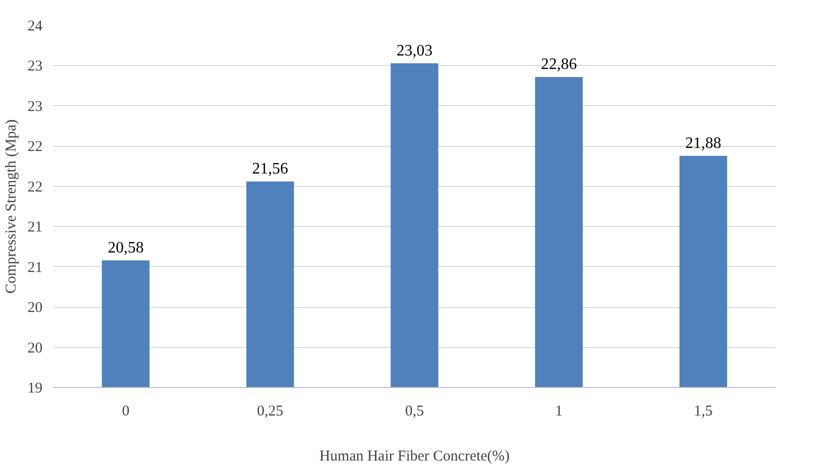  I want to click on y-tick-label: 19, so click(35, 388).